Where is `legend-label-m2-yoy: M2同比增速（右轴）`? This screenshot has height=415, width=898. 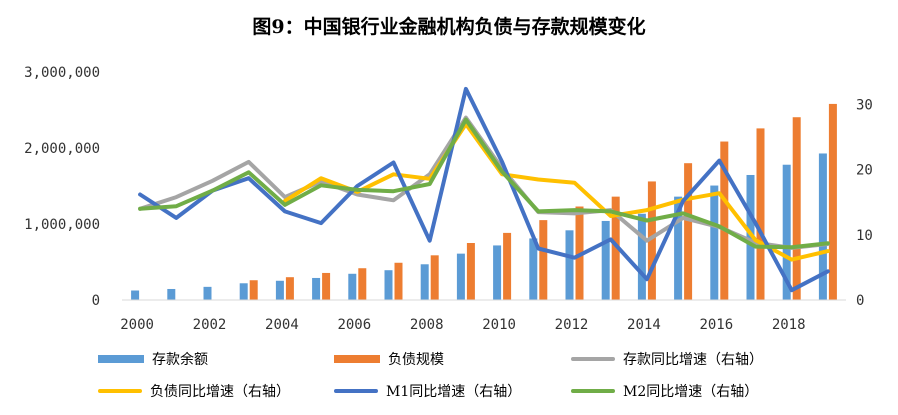 legend-label-m2-yoy: M2同比增速（右轴） is located at coordinates (691, 392).